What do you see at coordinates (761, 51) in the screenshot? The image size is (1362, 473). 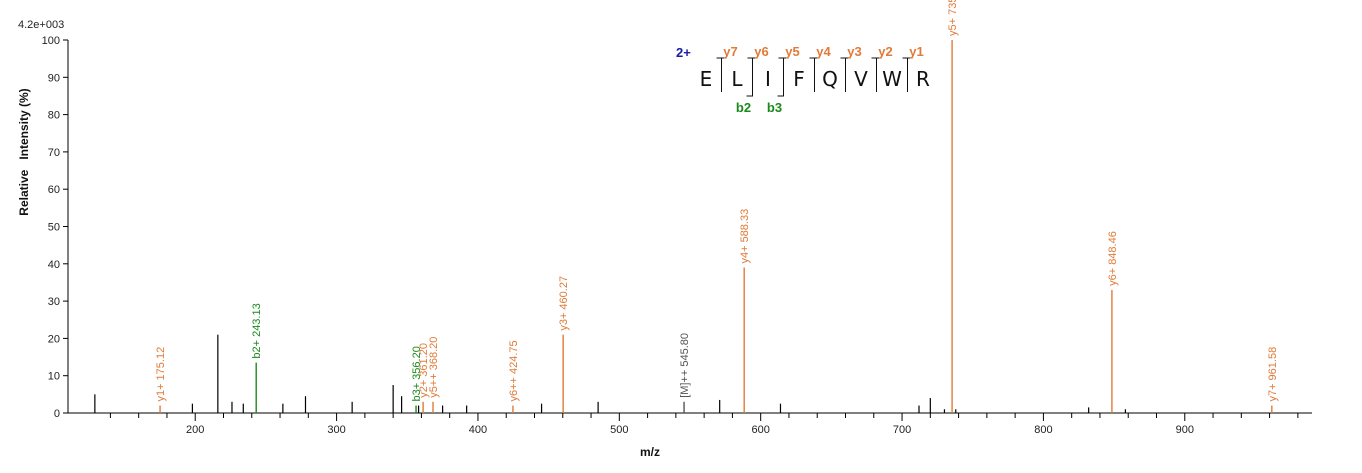 I see `y-ion-label: y6` at bounding box center [761, 51].